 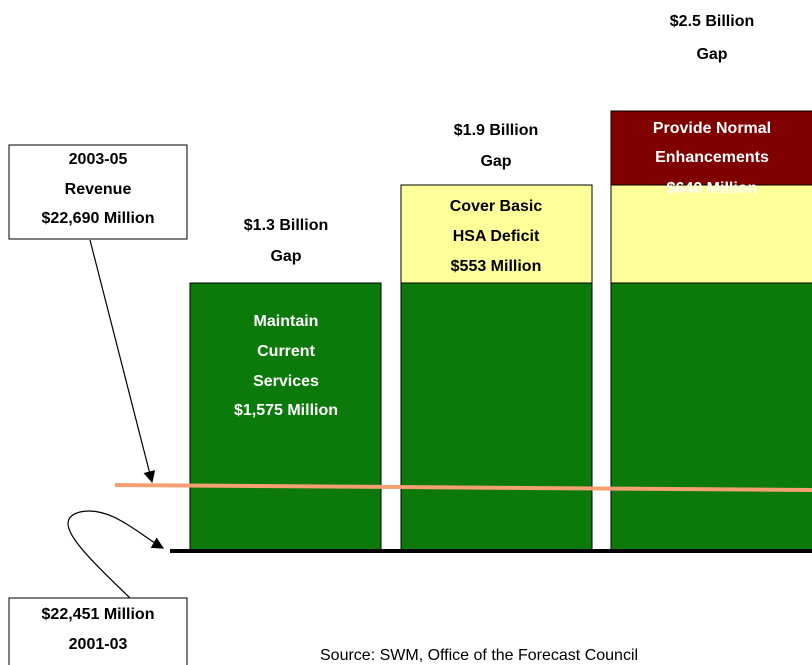 What do you see at coordinates (98, 159) in the screenshot?
I see `box-text: 2003-05` at bounding box center [98, 159].